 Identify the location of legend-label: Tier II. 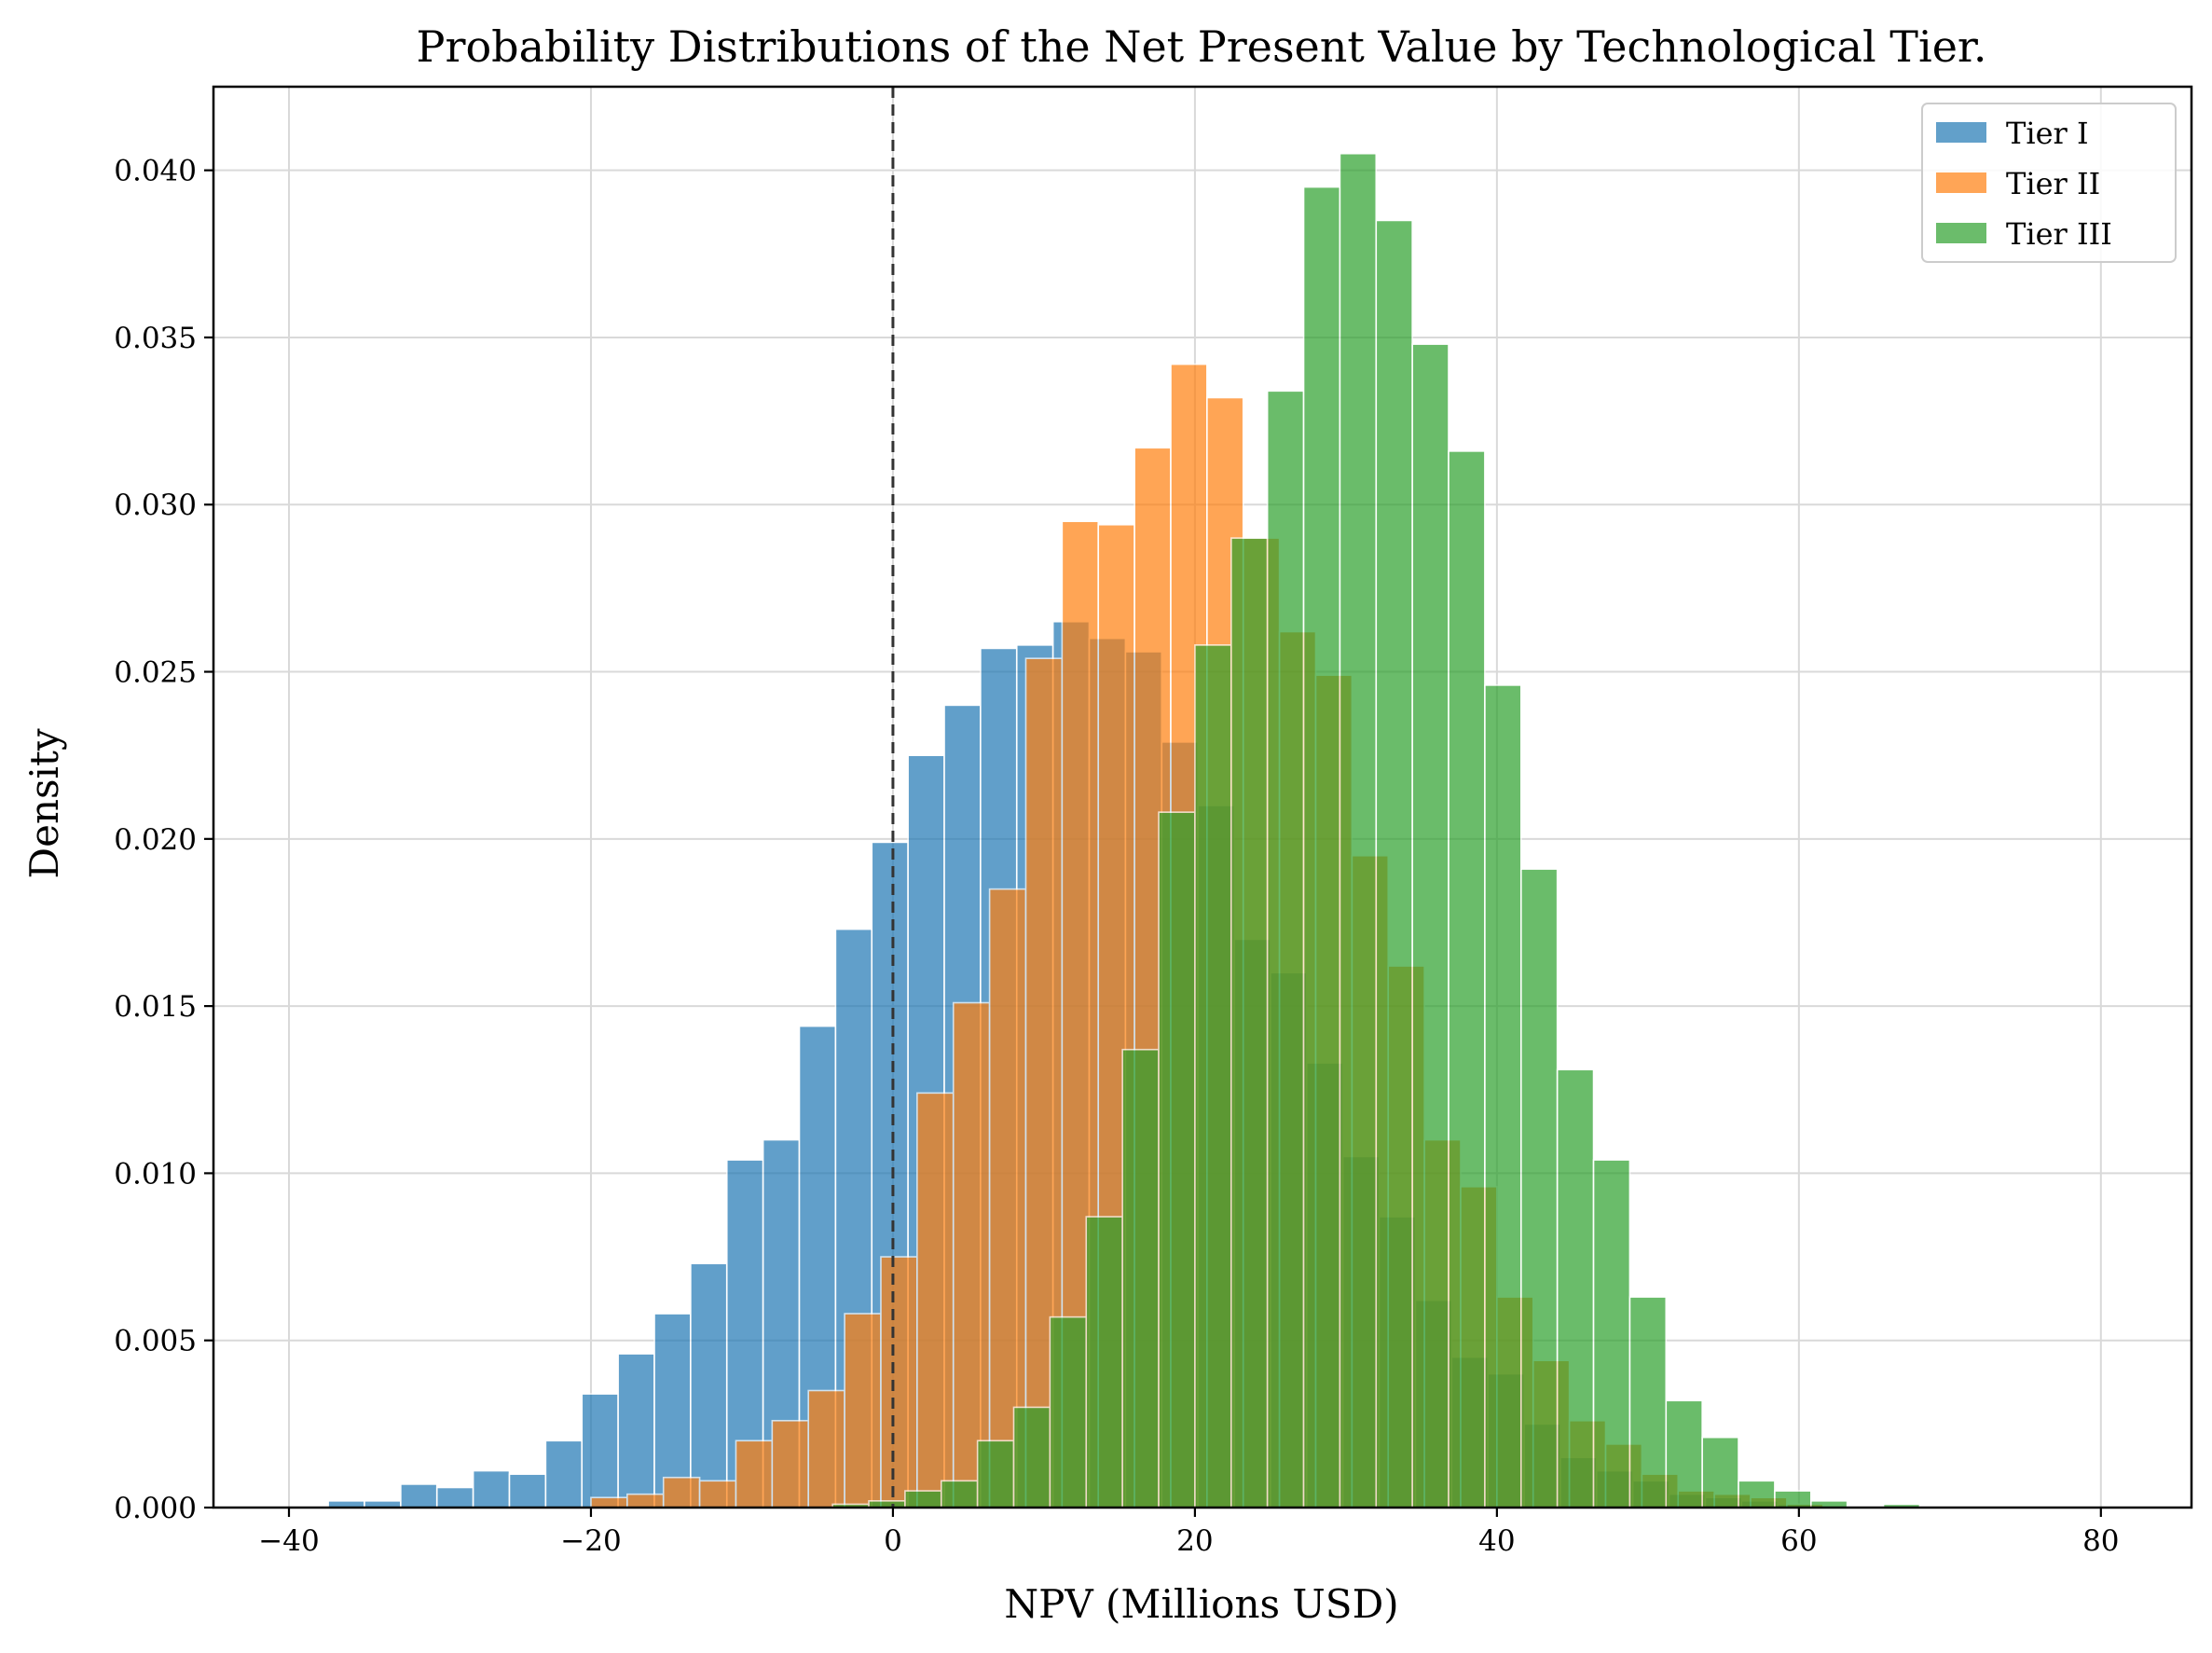
(2053, 183).